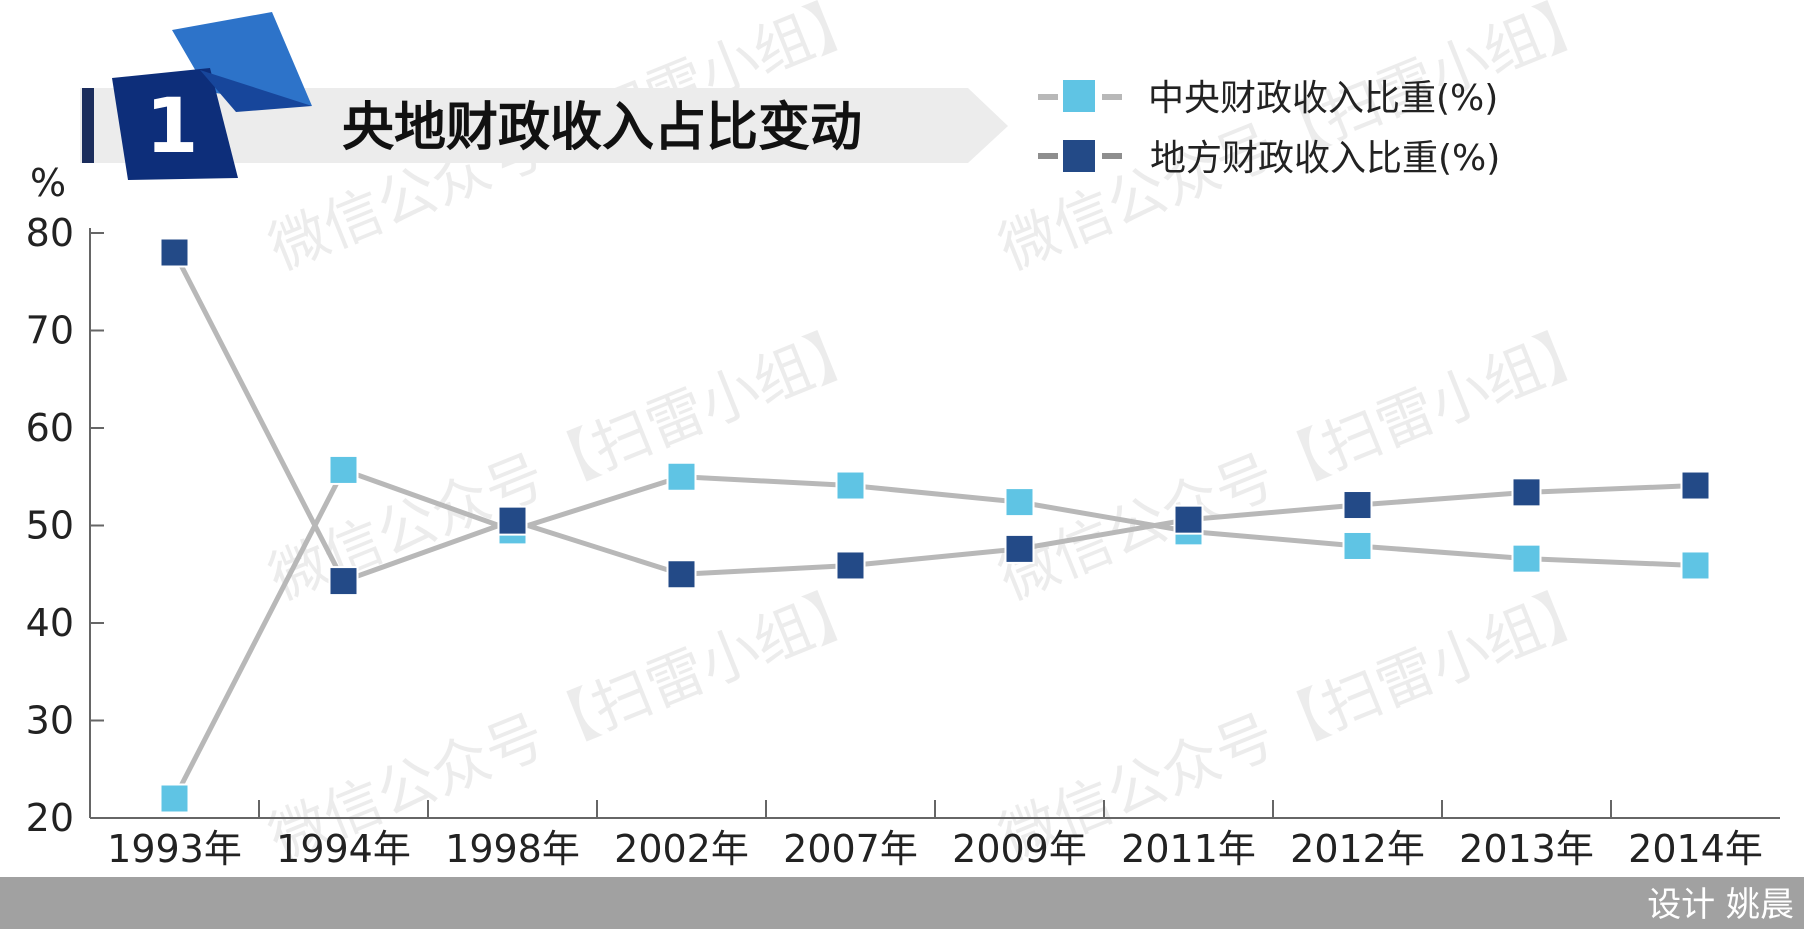  What do you see at coordinates (1526, 849) in the screenshot?
I see `x-tick-label: 2013年` at bounding box center [1526, 849].